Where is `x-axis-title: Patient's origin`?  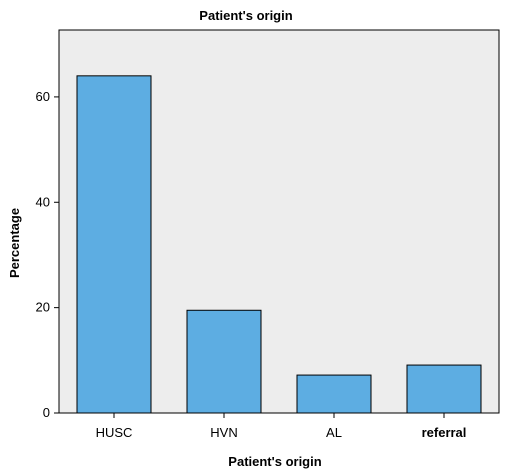
x-axis-title: Patient's origin is located at coordinates (274, 461).